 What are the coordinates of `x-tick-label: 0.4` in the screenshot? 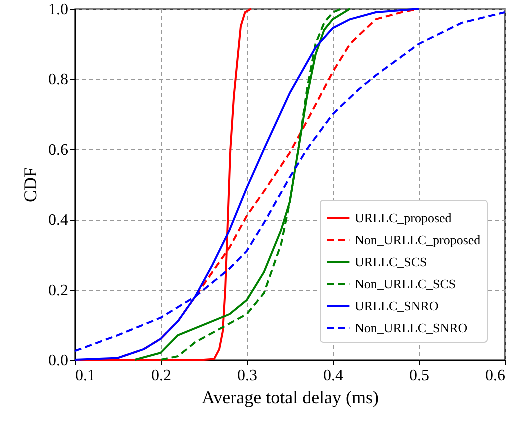 It's located at (334, 376).